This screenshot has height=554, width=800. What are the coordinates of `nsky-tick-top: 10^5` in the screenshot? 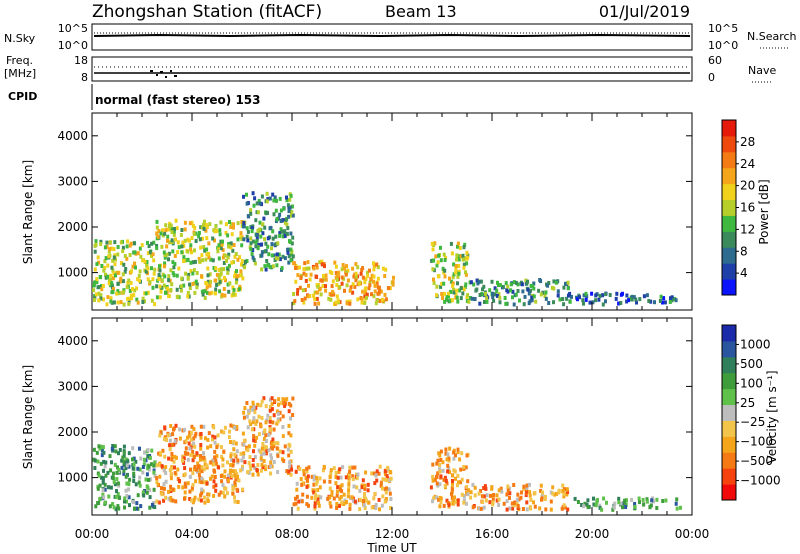 It's located at (73, 28).